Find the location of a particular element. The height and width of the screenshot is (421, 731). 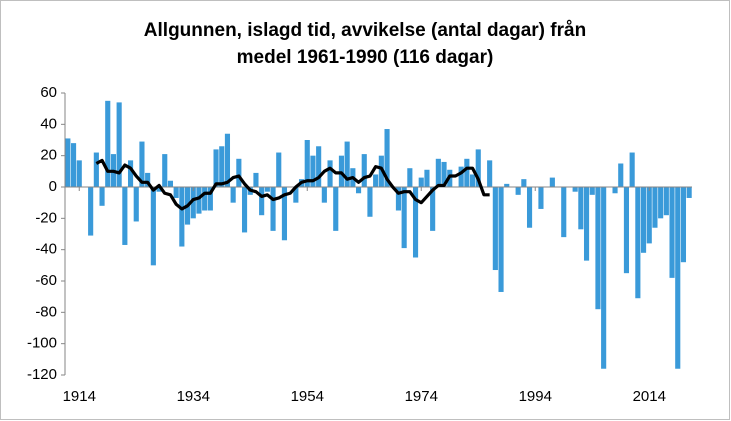

y-tick-label: -20 is located at coordinates (46, 217).